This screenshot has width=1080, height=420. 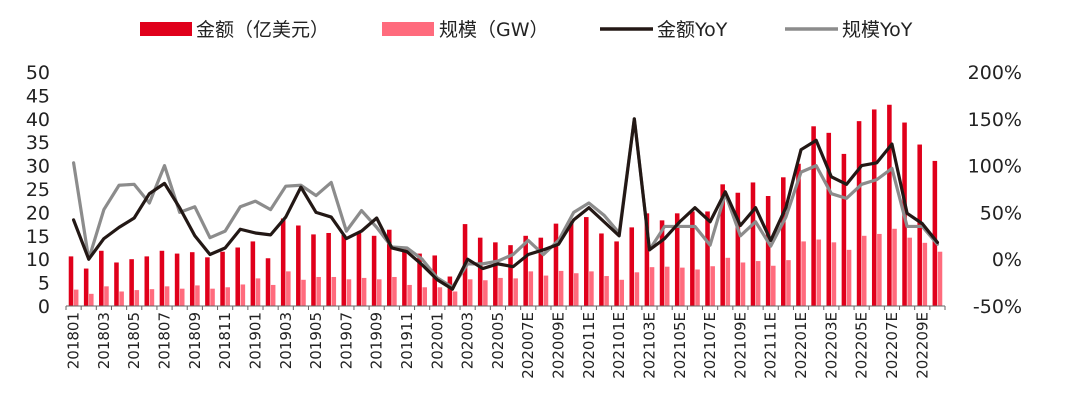 I want to click on left-tick-label: 20, so click(x=38, y=213).